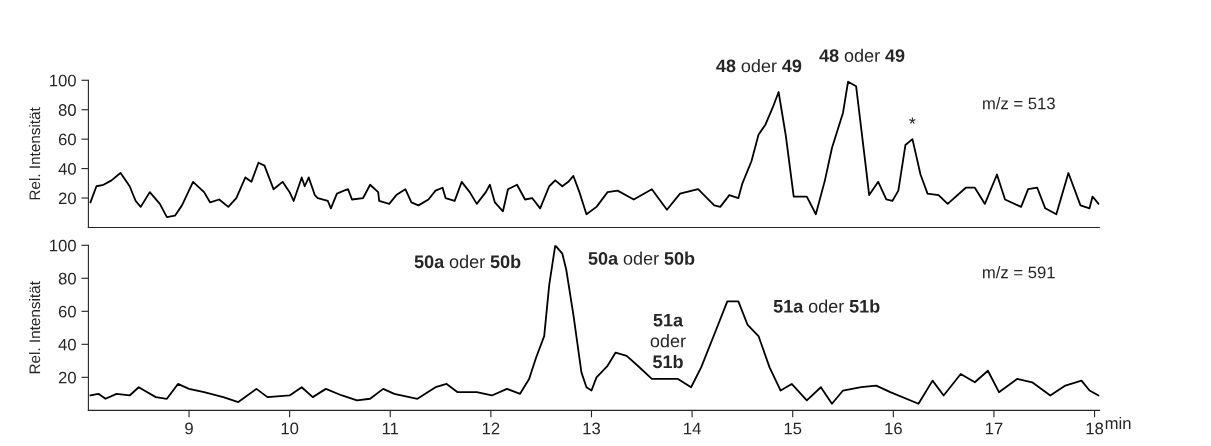 Image resolution: width=1211 pixels, height=446 pixels. What do you see at coordinates (1019, 103) in the screenshot?
I see `annotation: m/z = 513` at bounding box center [1019, 103].